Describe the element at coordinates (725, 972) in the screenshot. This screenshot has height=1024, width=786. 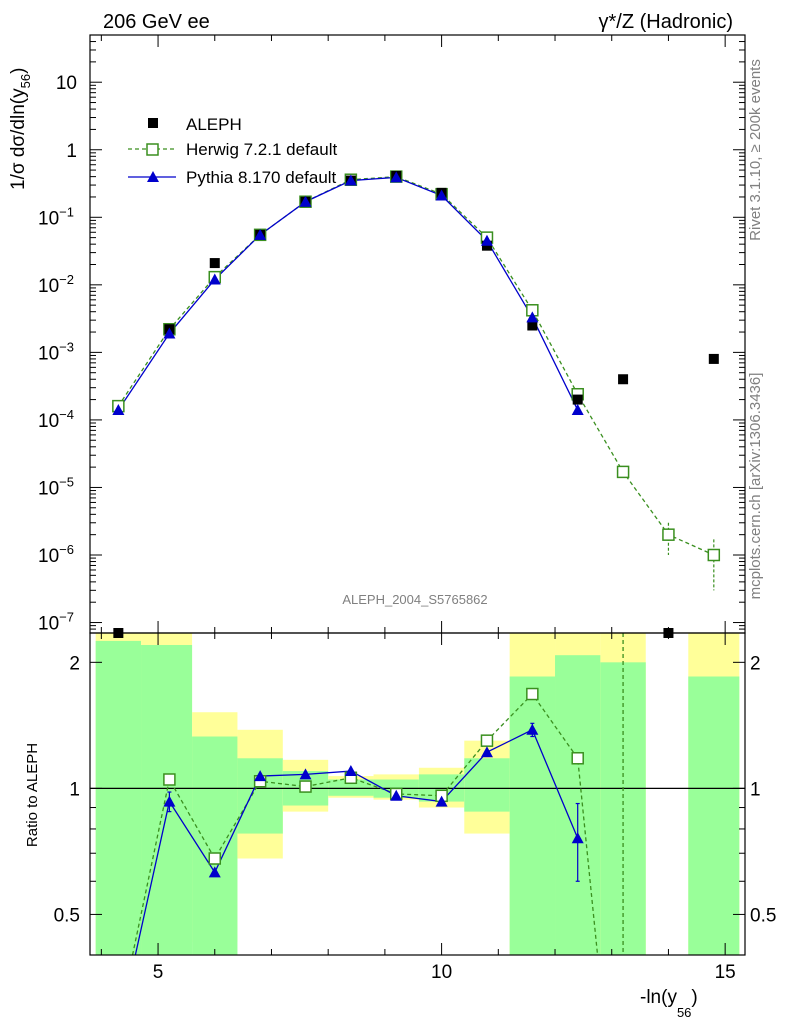
I see `x-tick-label-15: 15` at that location.